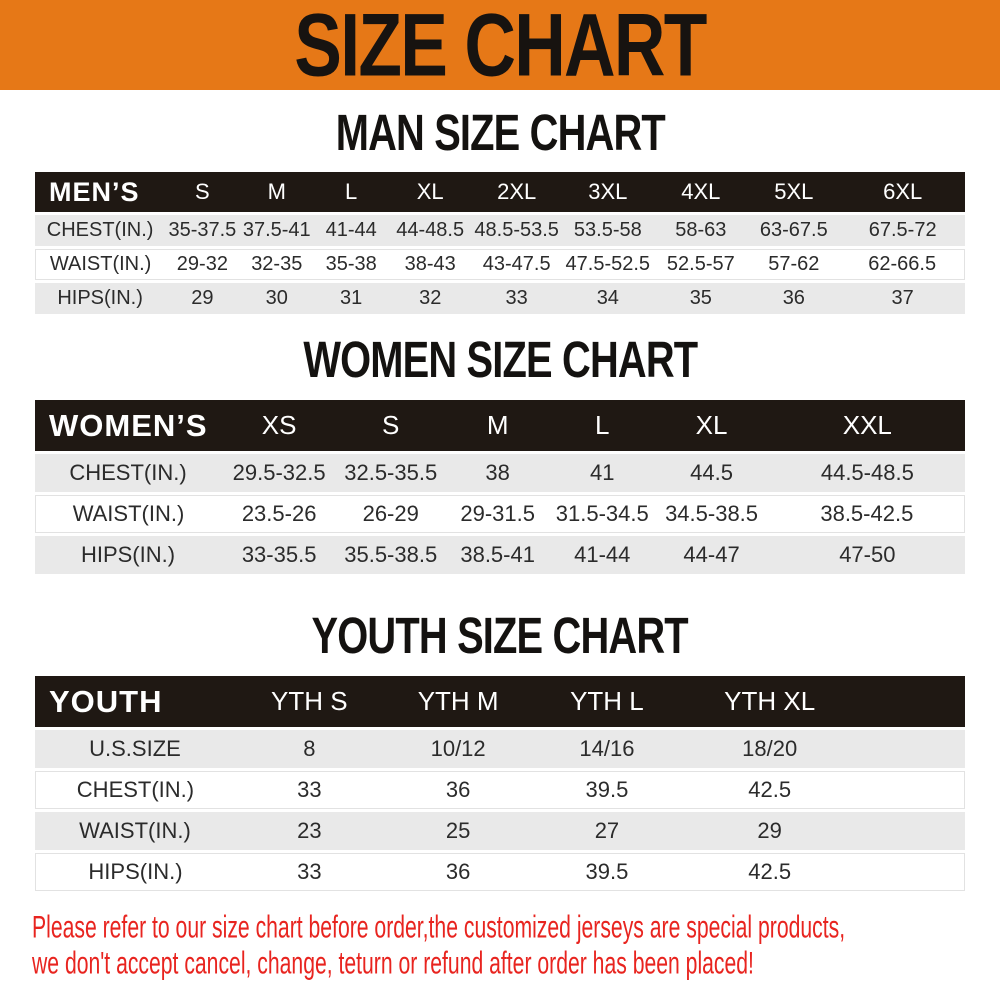 The image size is (1000, 1000). I want to click on page-title: SIZE CHART, so click(500, 47).